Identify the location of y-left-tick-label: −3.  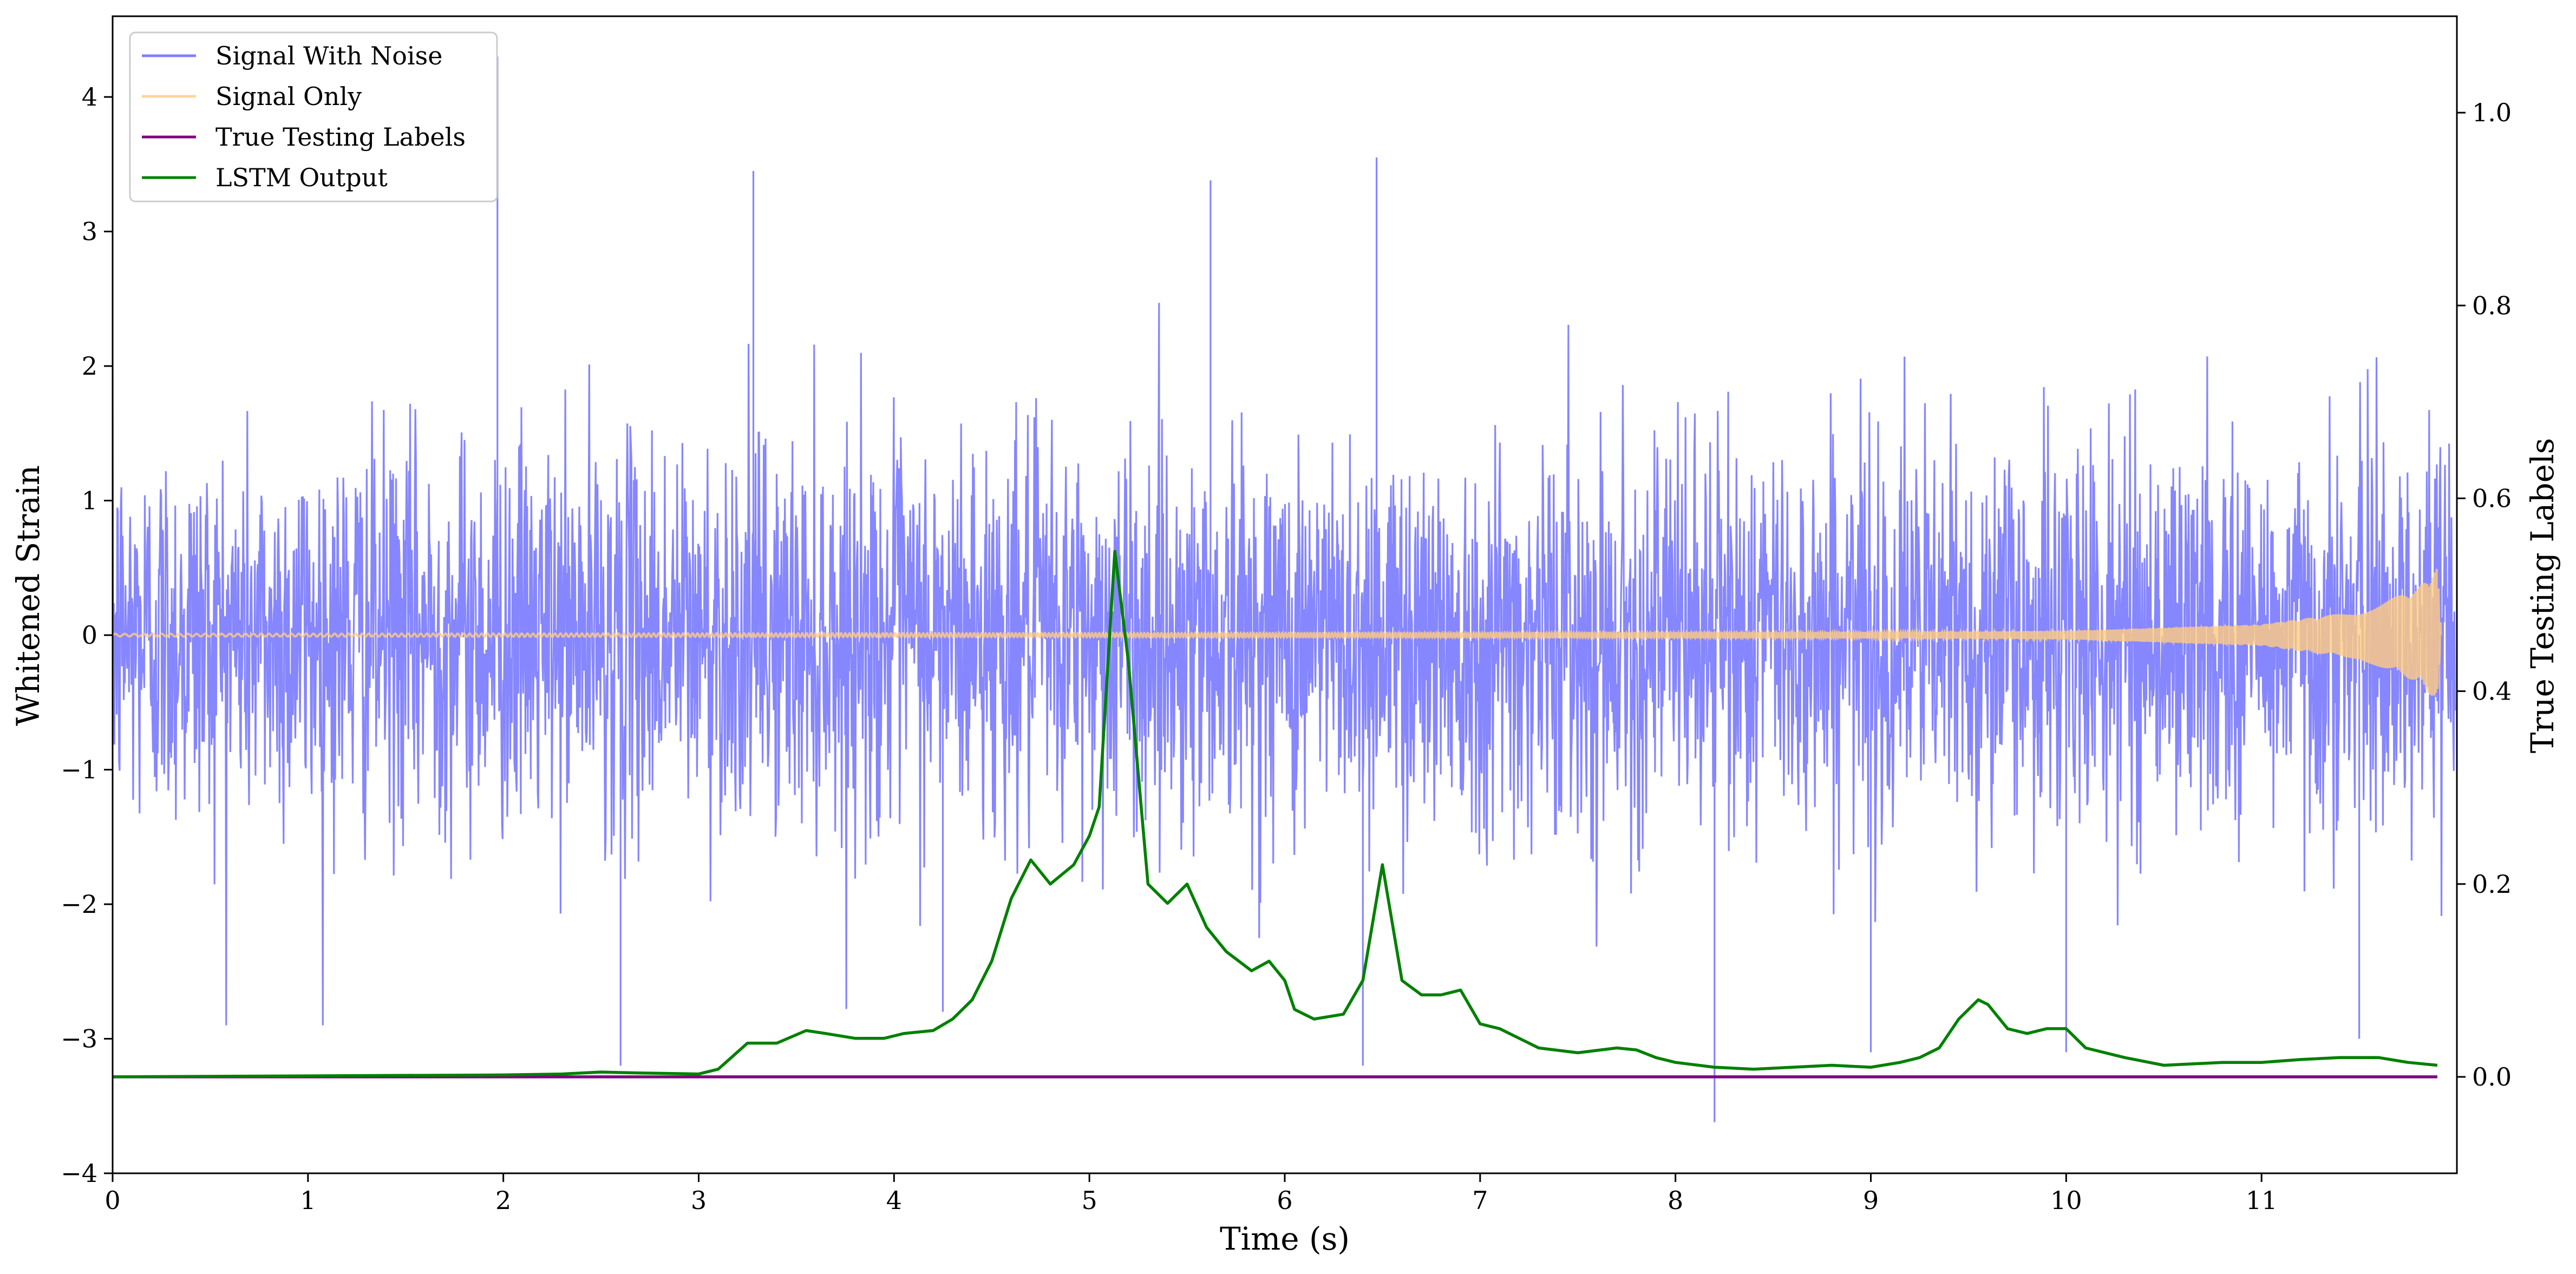
(79, 1039).